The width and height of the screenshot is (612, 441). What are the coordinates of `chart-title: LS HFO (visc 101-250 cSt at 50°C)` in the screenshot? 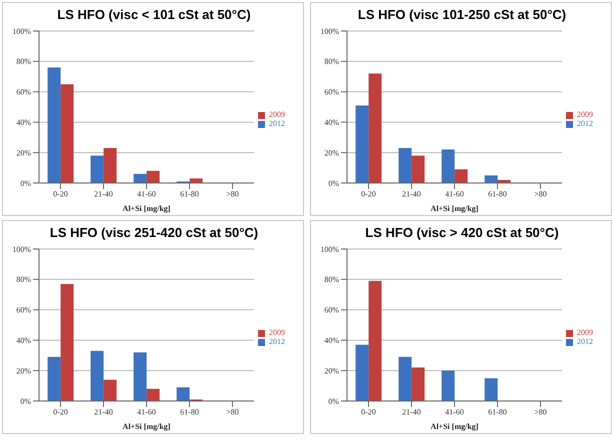 It's located at (462, 14).